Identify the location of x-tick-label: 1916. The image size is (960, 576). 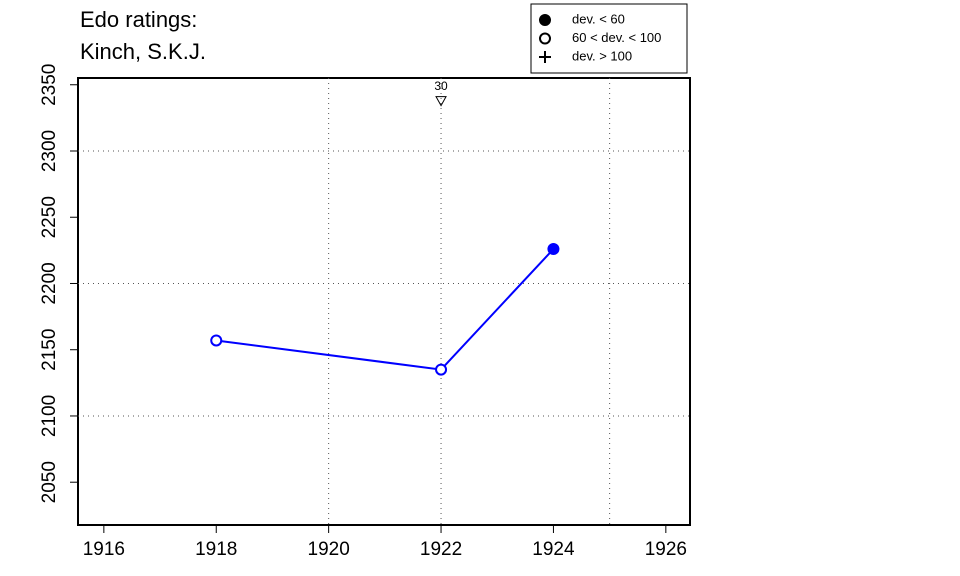
(104, 549).